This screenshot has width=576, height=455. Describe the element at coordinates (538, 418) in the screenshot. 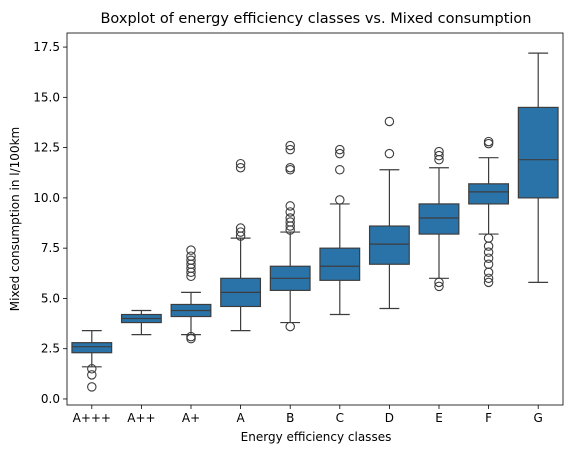

I see `x-tick-label: G` at that location.